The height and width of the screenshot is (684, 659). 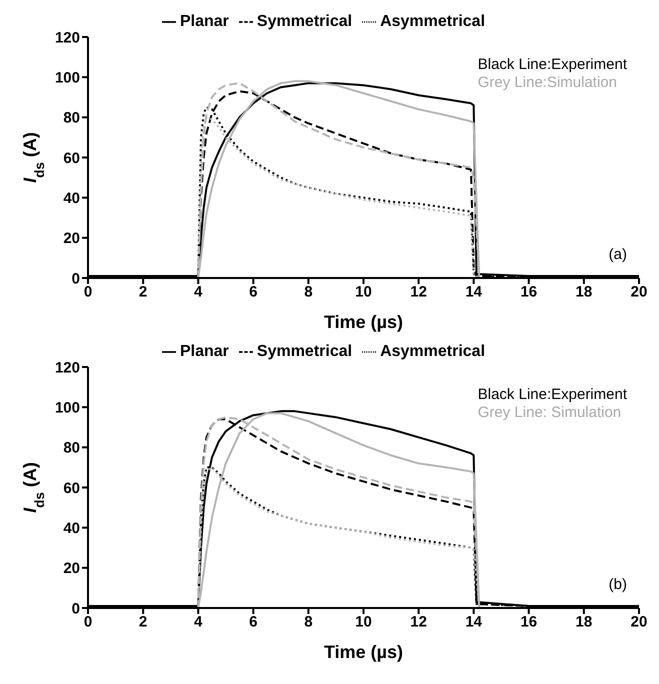 I want to click on annotation: Grey Line:Simulation, so click(x=548, y=83).